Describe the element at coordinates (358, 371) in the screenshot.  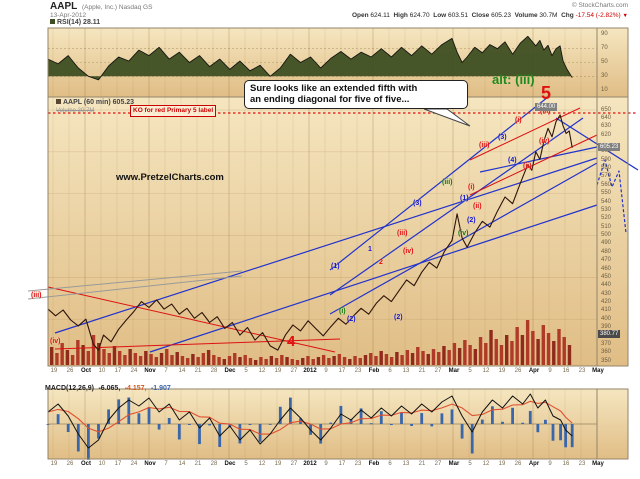
I see `main-date-label: 23` at that location.